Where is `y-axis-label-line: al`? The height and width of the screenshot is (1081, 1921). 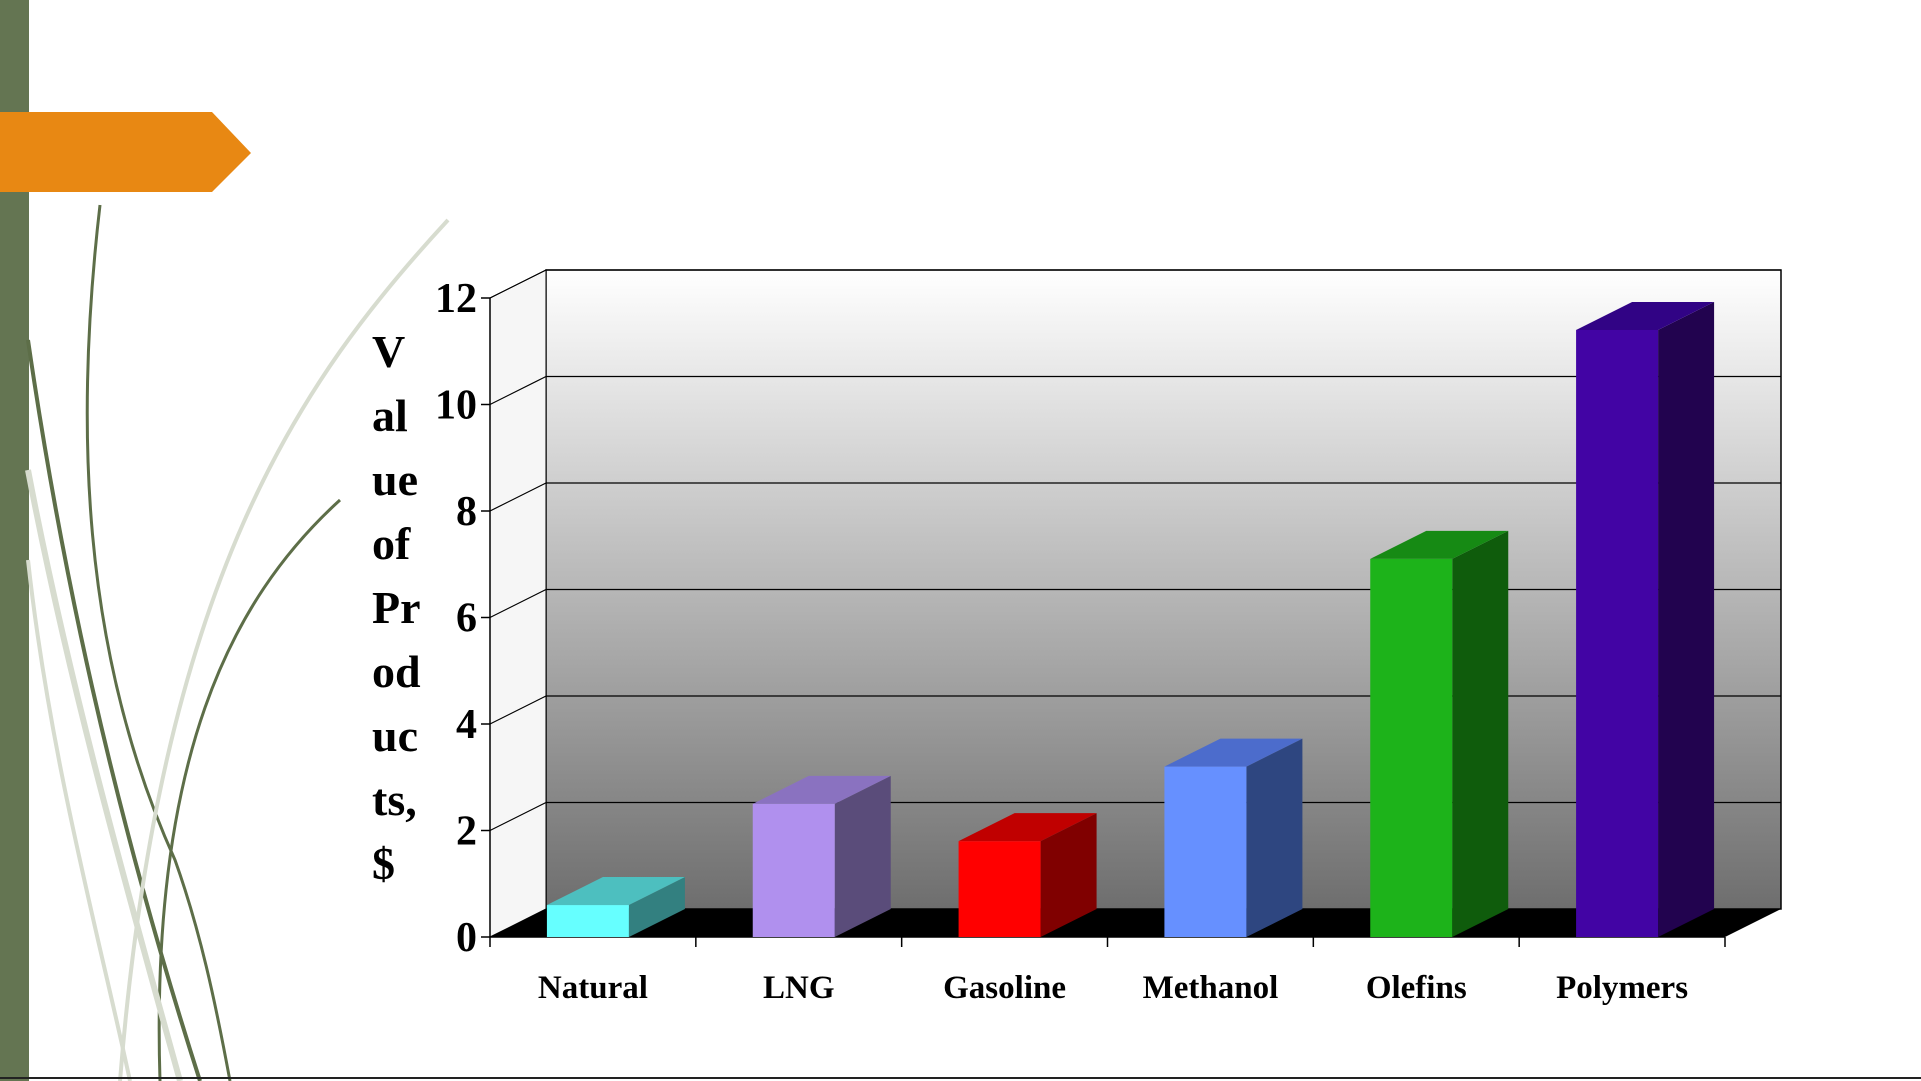 y-axis-label-line: al is located at coordinates (390, 415).